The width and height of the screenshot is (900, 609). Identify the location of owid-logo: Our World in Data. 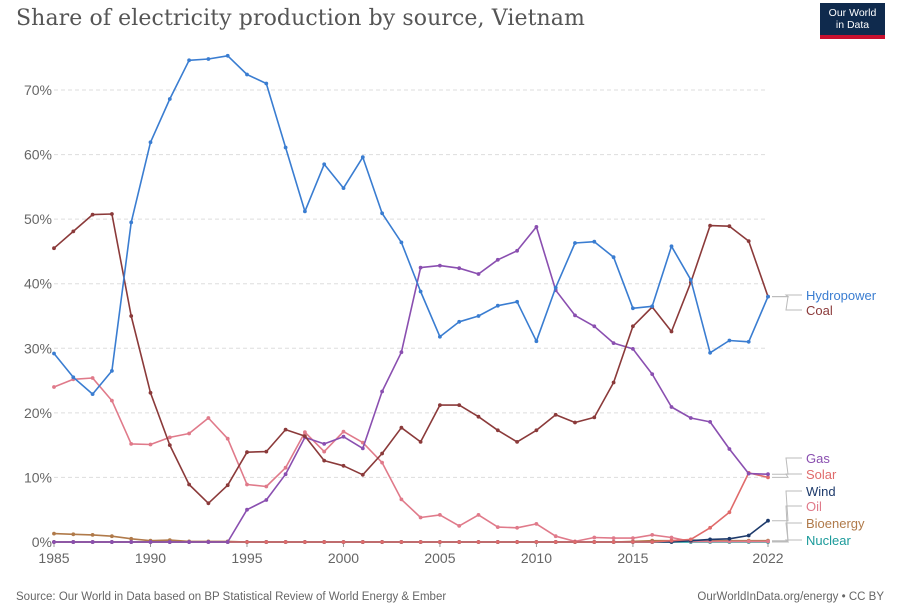
(852, 21).